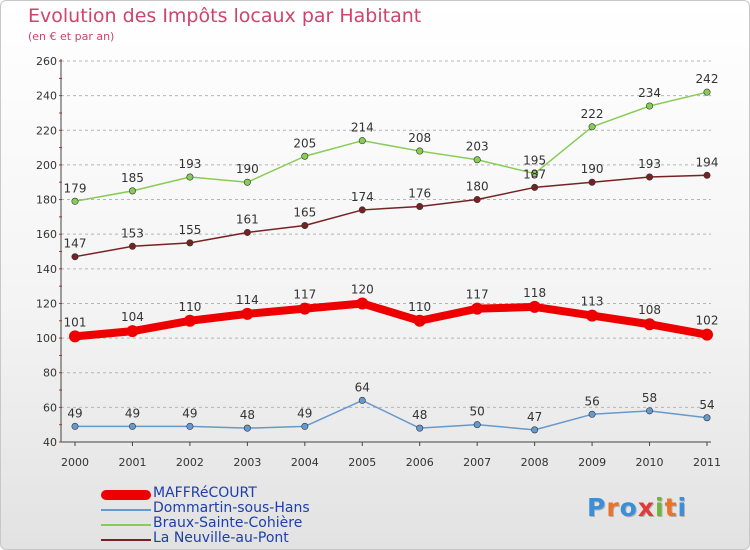  I want to click on data-label: 195, so click(534, 161).